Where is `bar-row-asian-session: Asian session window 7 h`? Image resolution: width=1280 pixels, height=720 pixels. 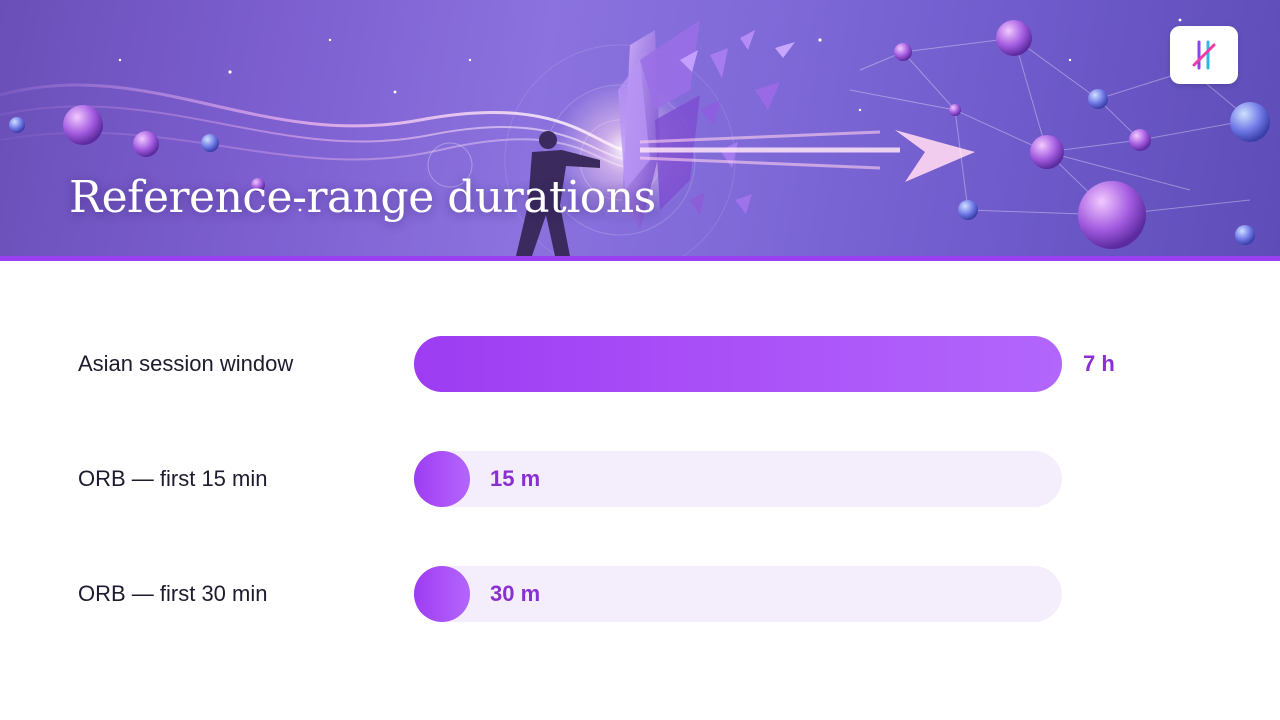
bar-row-asian-session: Asian session window 7 h is located at coordinates (640, 364).